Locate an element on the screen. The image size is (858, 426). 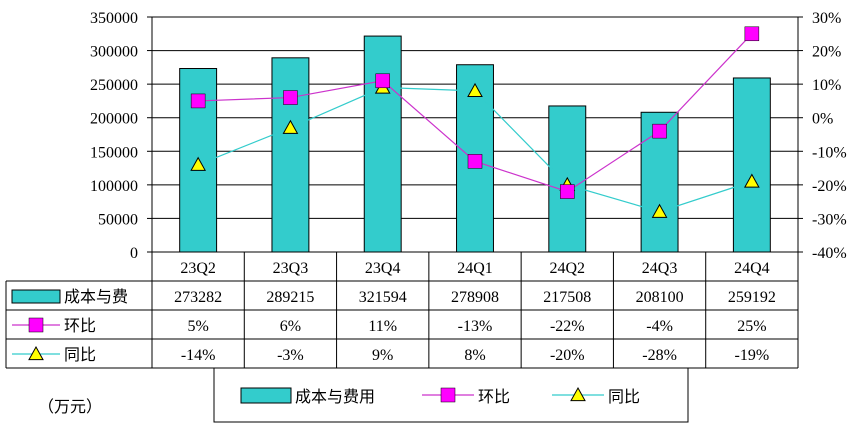
table-key-bar is located at coordinates (36, 296).